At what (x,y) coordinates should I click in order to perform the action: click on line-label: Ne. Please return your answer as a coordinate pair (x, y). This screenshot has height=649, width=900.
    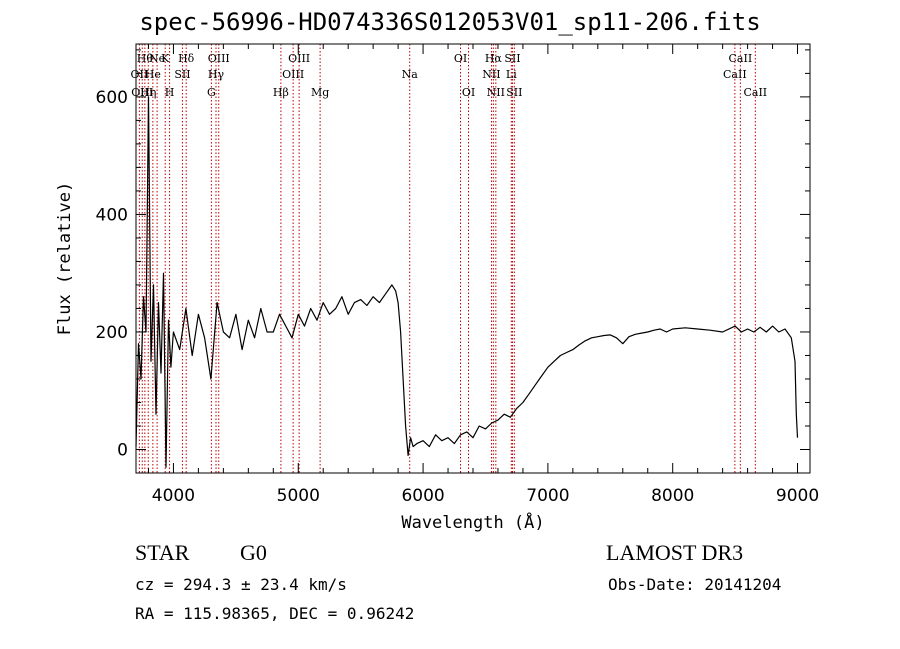
    Looking at the image, I should click on (157, 58).